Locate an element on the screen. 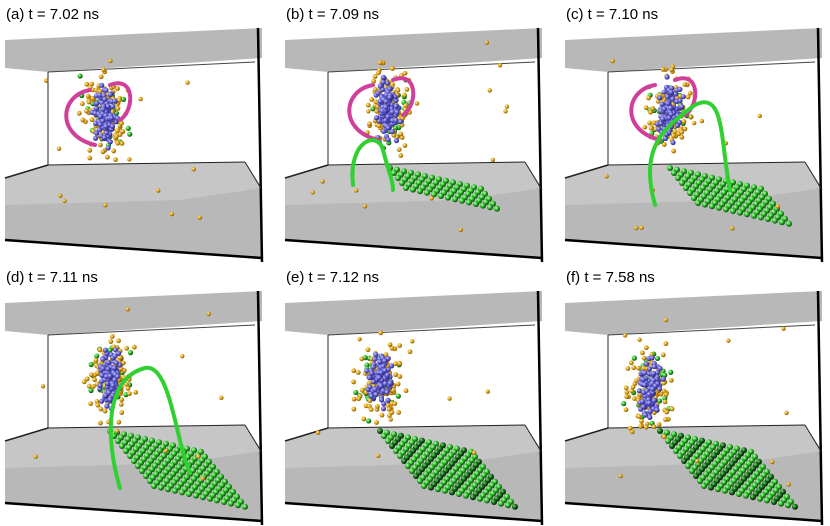  dislocation-line is located at coordinates (150, 427).